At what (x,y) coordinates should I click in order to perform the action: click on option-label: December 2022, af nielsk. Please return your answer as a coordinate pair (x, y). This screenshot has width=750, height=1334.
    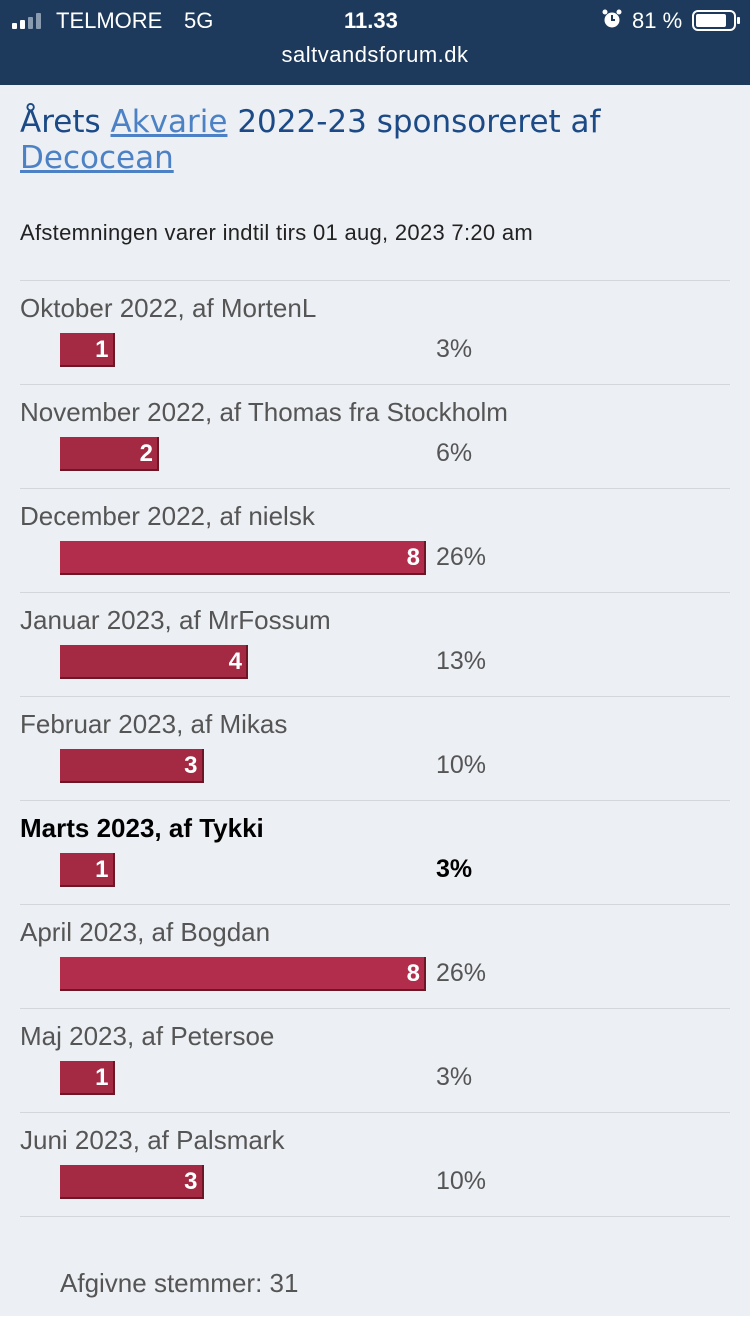
    Looking at the image, I should click on (167, 516).